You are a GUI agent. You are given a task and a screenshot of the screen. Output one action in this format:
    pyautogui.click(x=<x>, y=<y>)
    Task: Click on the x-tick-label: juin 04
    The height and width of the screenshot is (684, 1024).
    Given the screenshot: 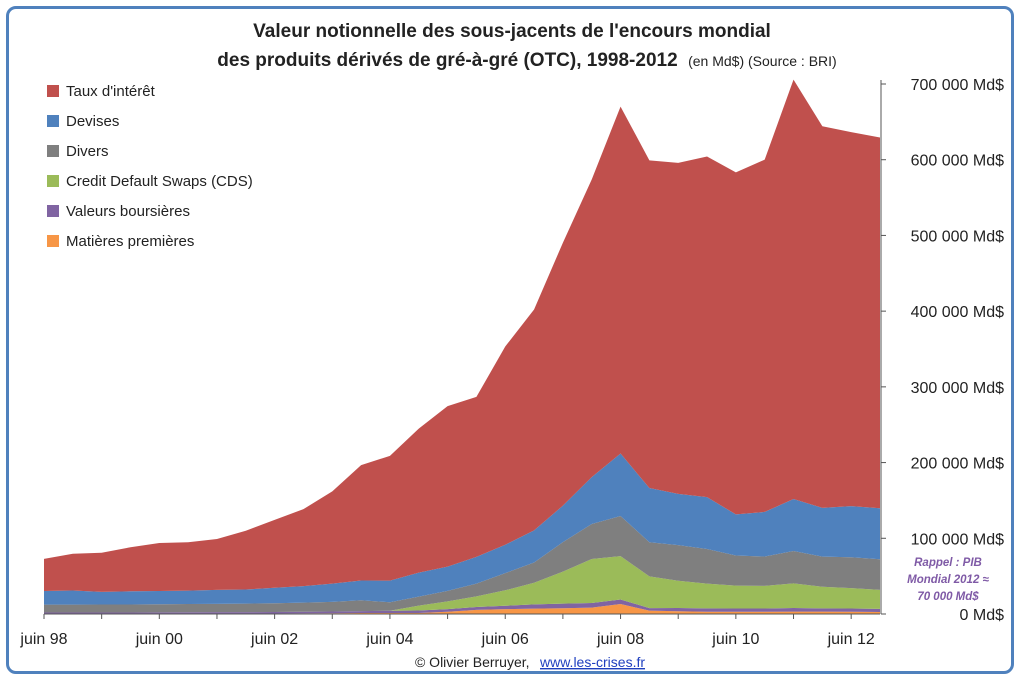 What is the action you would take?
    pyautogui.click(x=389, y=639)
    